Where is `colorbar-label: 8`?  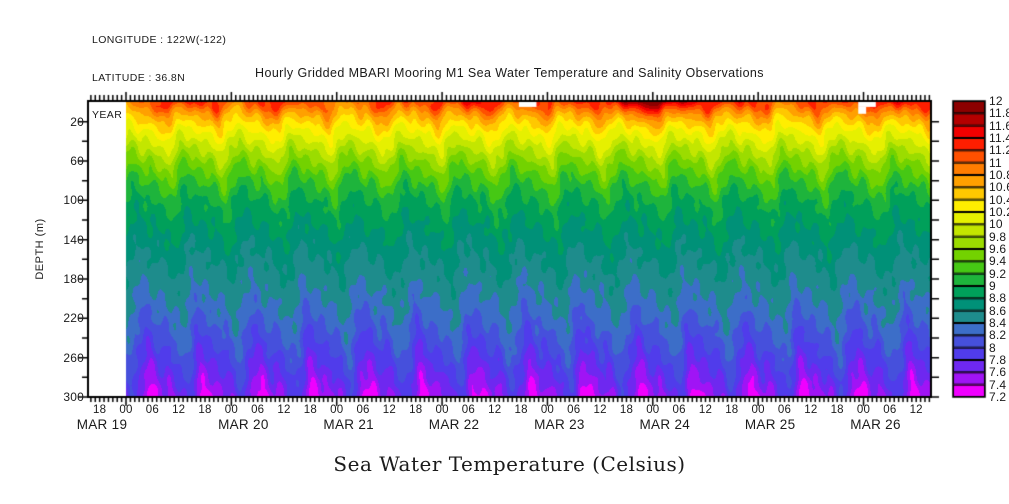
colorbar-label: 8 is located at coordinates (992, 347).